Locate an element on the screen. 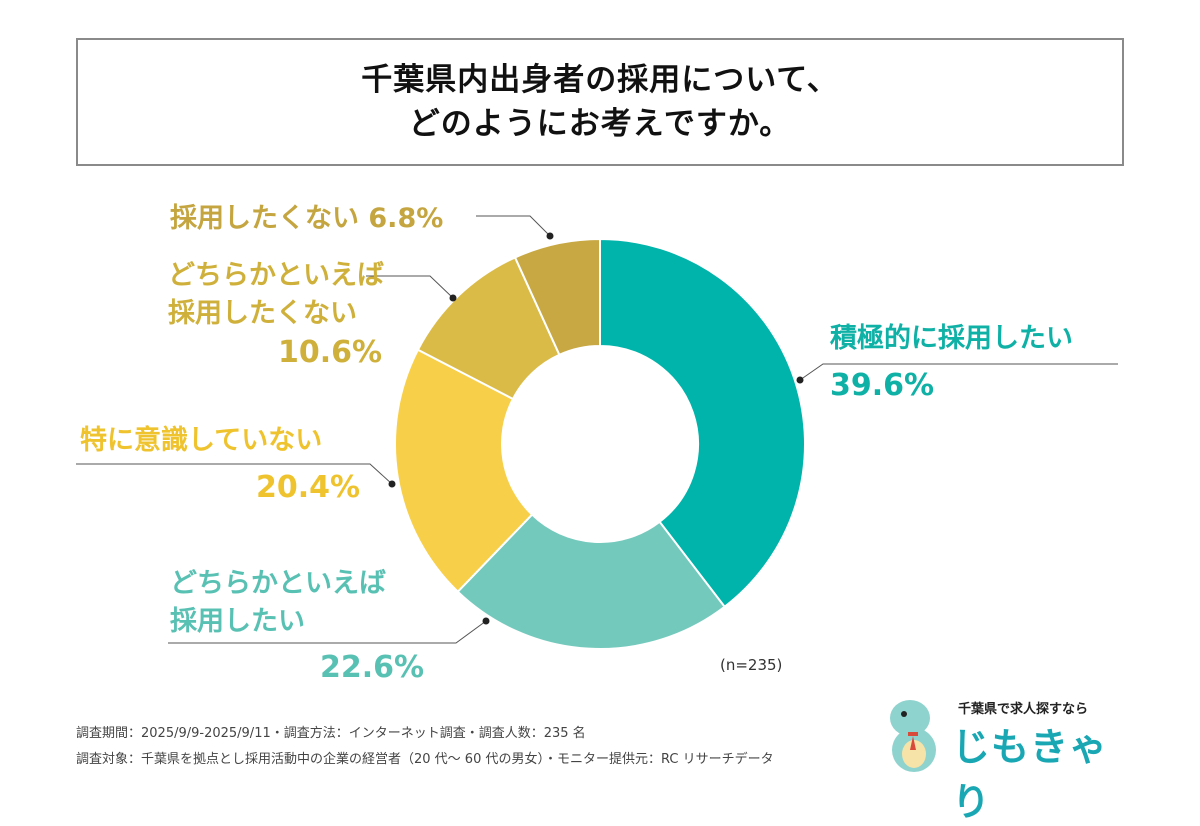  brand-logo: 千葉県で求人探すなら じもきゃり is located at coordinates (1005, 760).